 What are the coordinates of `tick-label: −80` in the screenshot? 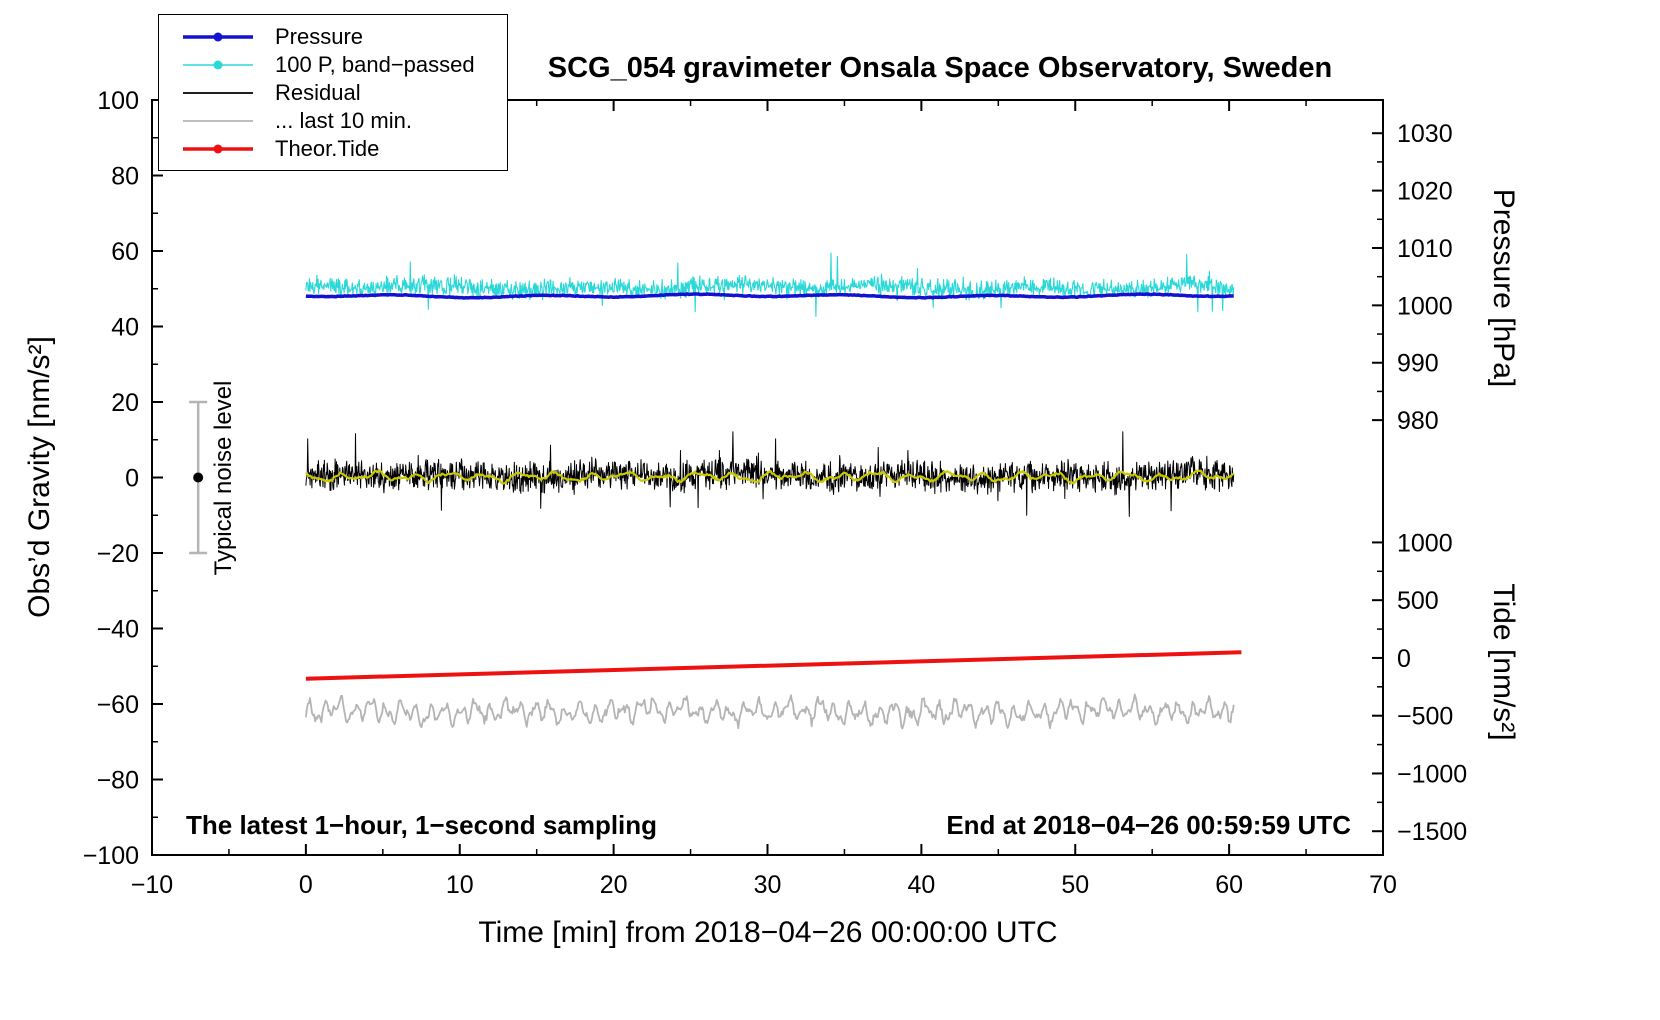 It's located at (118, 781).